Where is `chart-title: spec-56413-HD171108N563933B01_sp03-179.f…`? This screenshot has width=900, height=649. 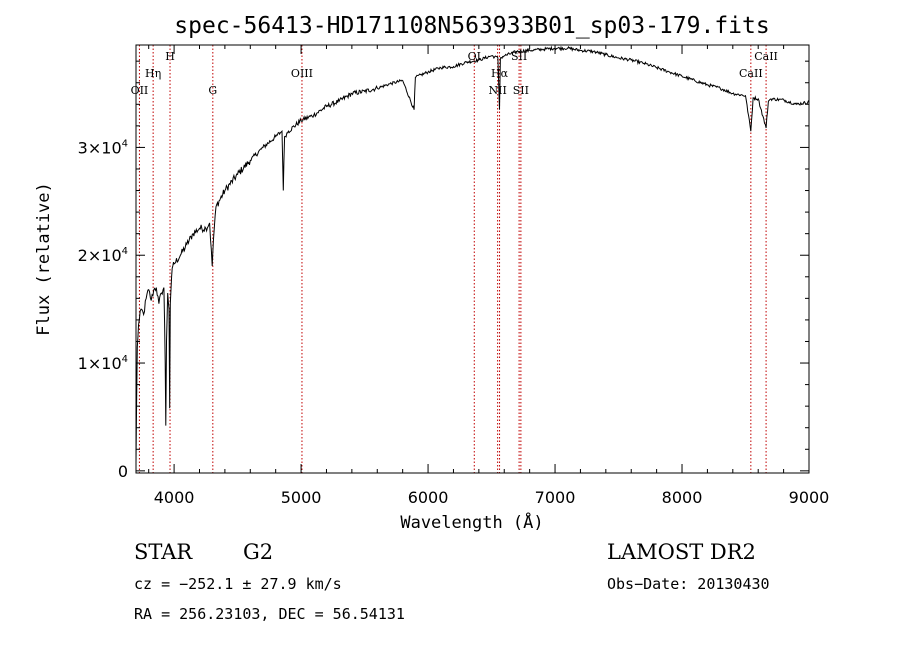
chart-title: spec-56413-HD171108N563933B01_sp03-179.f… is located at coordinates (471, 26).